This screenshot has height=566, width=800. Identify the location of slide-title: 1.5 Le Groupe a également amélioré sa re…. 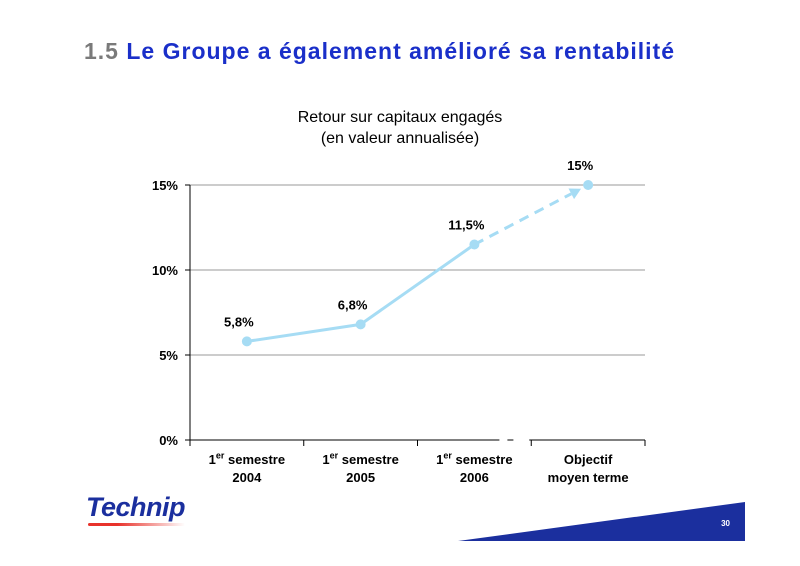
(379, 51).